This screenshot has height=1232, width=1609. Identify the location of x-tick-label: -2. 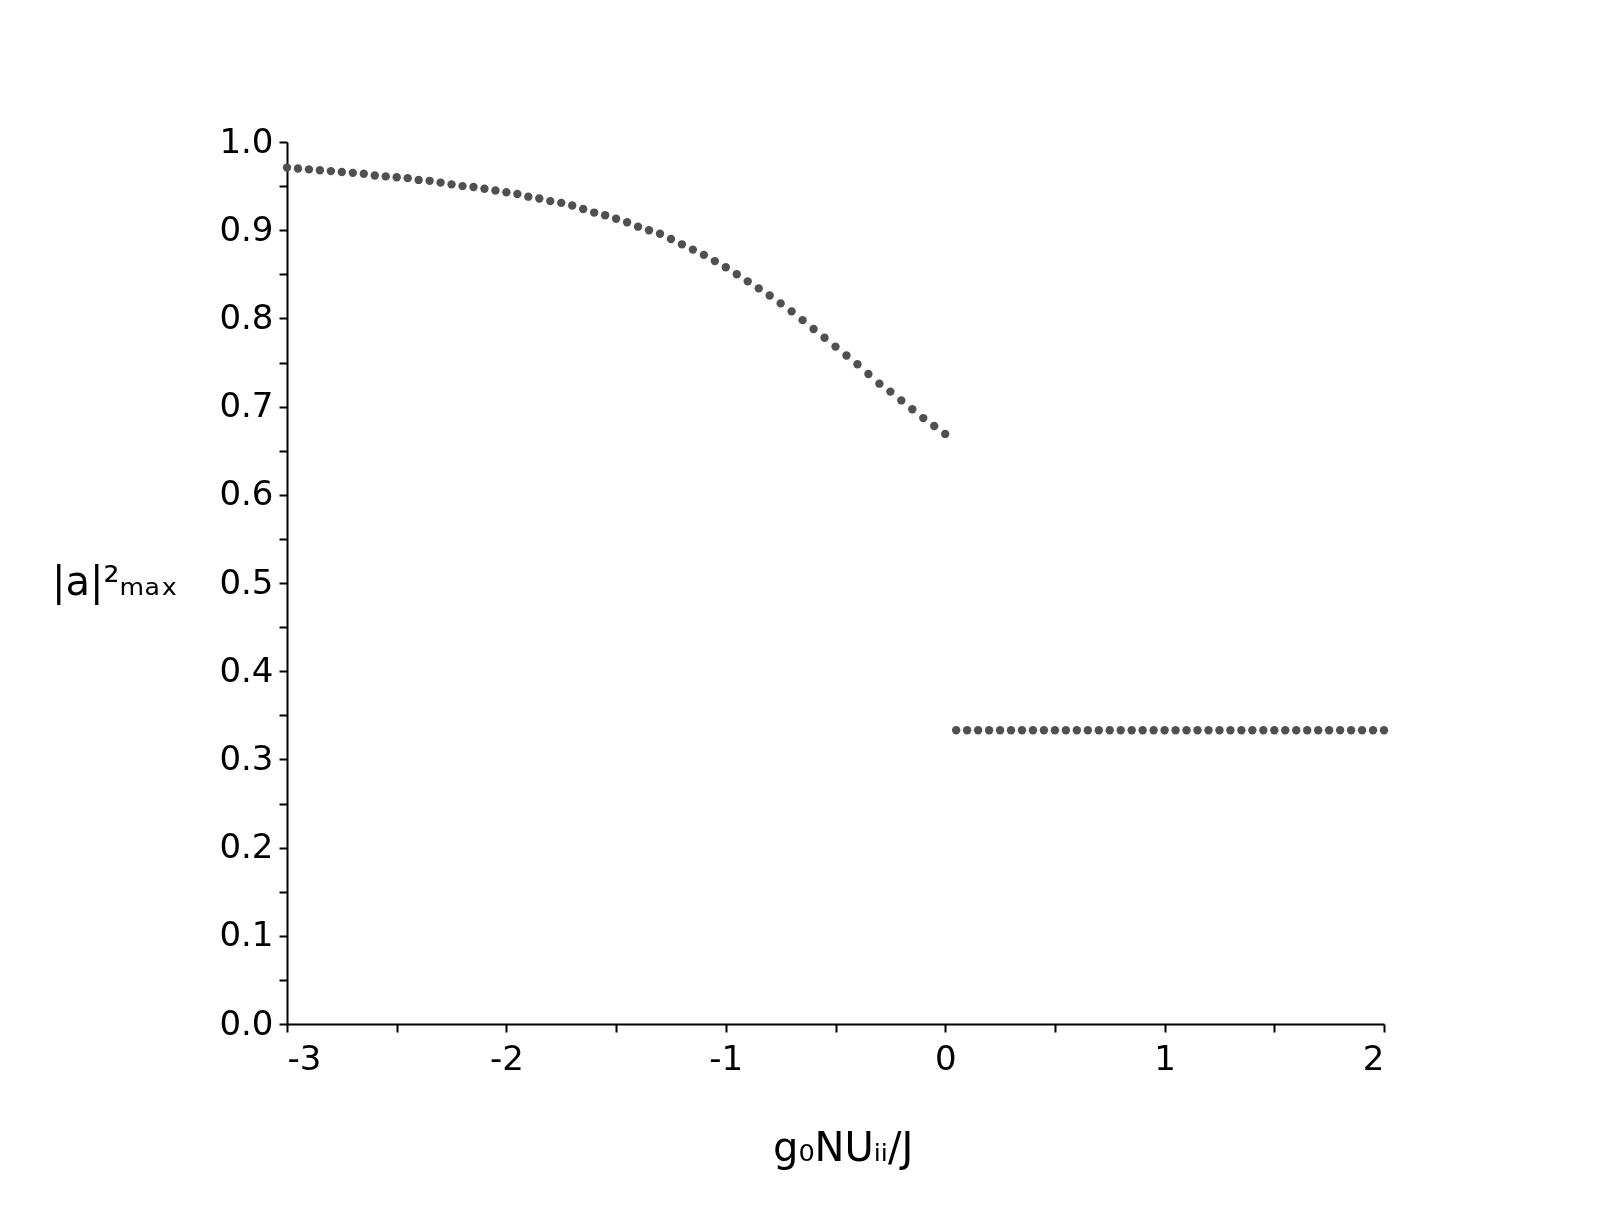
(506, 1057).